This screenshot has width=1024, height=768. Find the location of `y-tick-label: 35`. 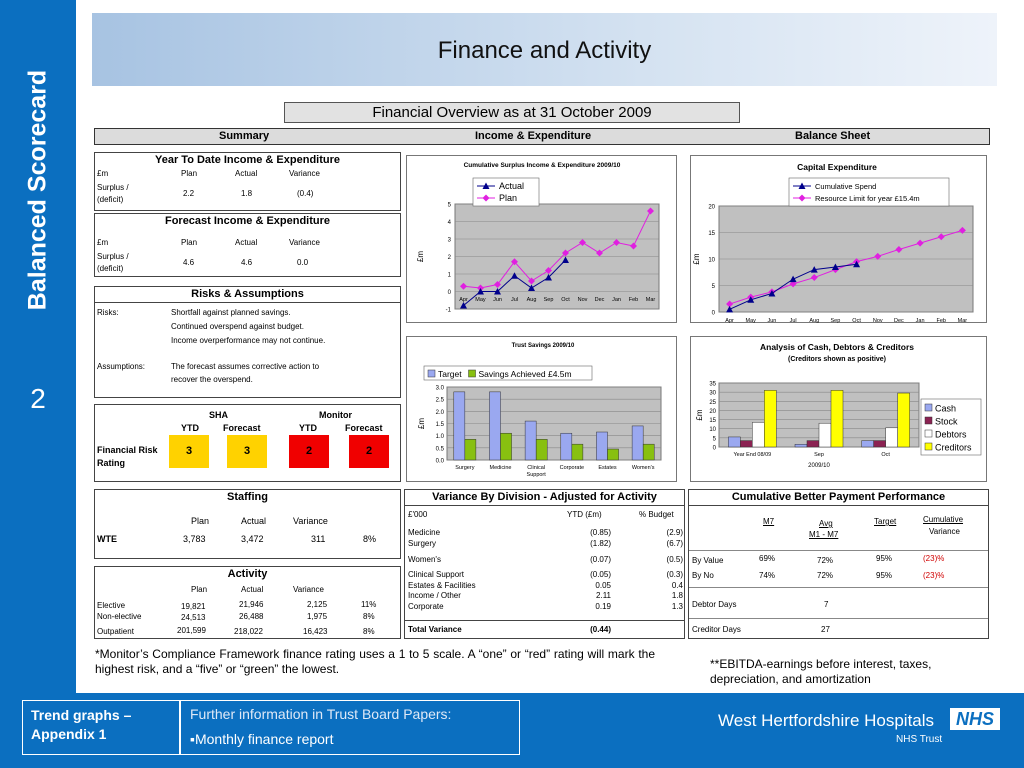

y-tick-label: 35 is located at coordinates (712, 385).